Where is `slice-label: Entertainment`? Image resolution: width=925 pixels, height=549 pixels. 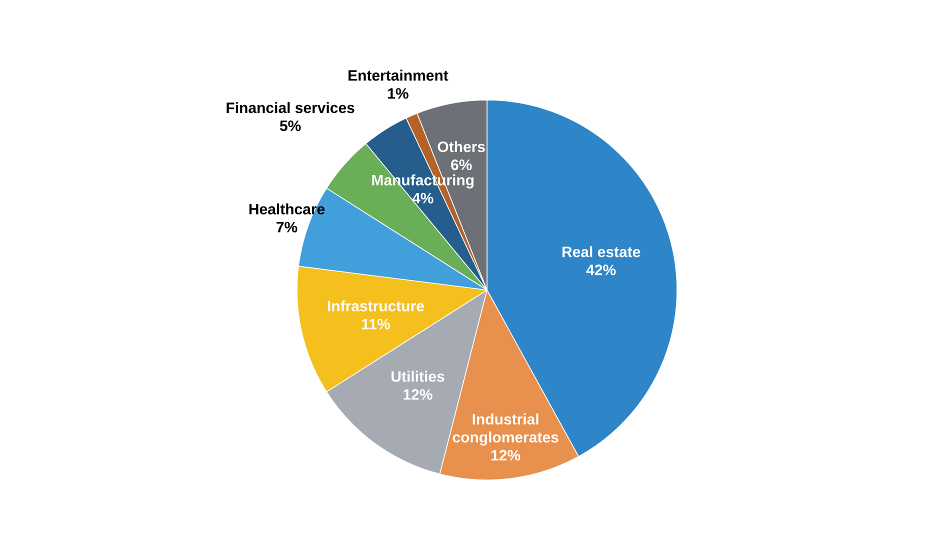
slice-label: Entertainment is located at coordinates (398, 75).